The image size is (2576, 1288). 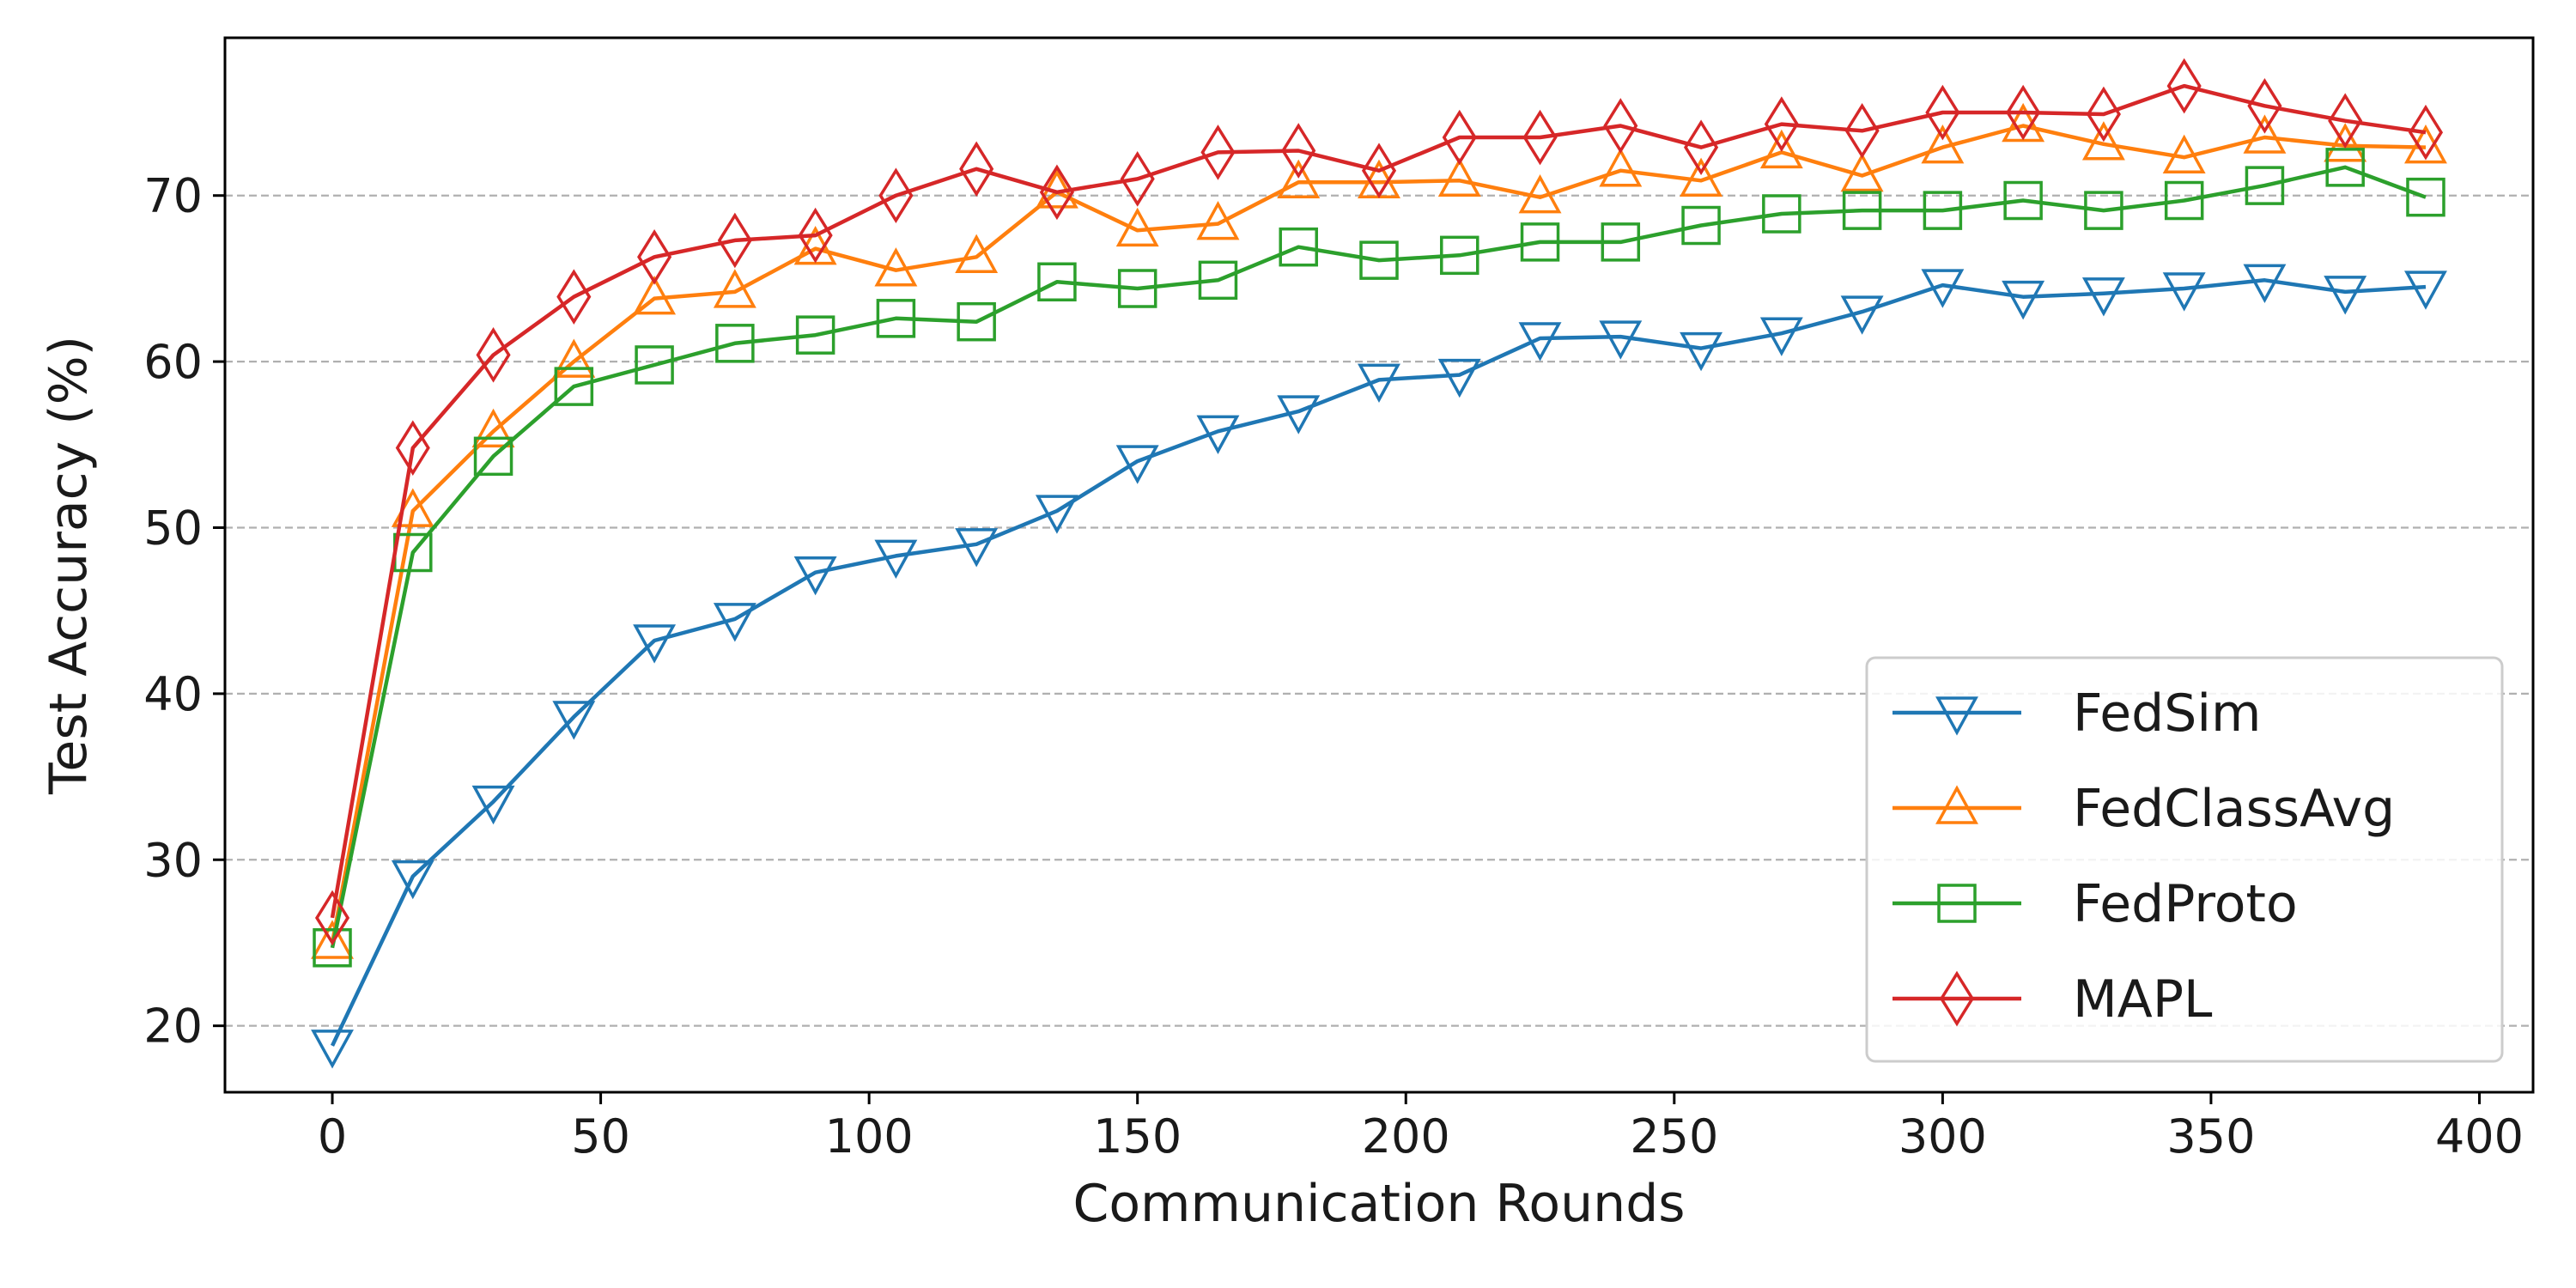 I want to click on legend-entry-fedproto: FedProto, so click(x=2095, y=904).